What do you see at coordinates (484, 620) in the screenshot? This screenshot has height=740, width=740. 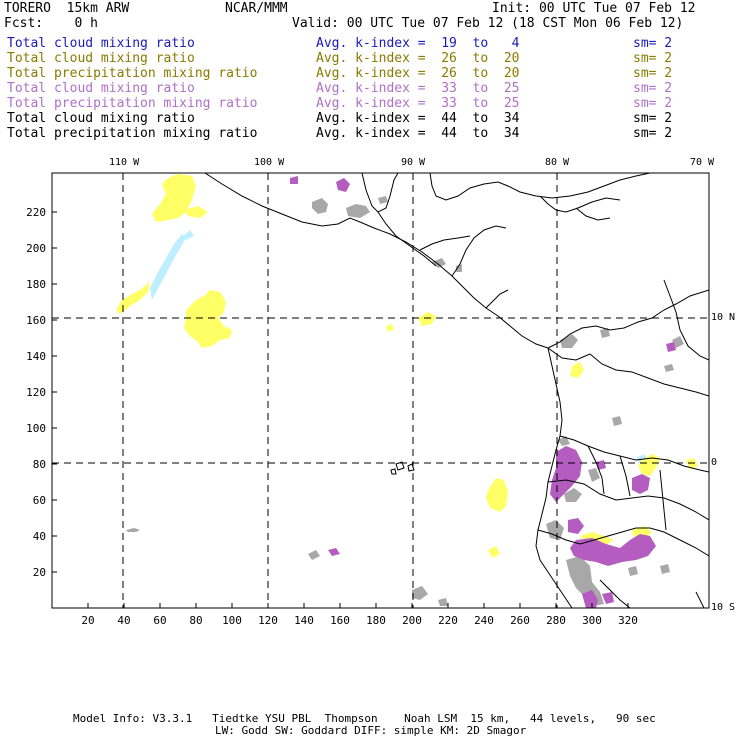 I see `x-tick-label-240: 240` at bounding box center [484, 620].